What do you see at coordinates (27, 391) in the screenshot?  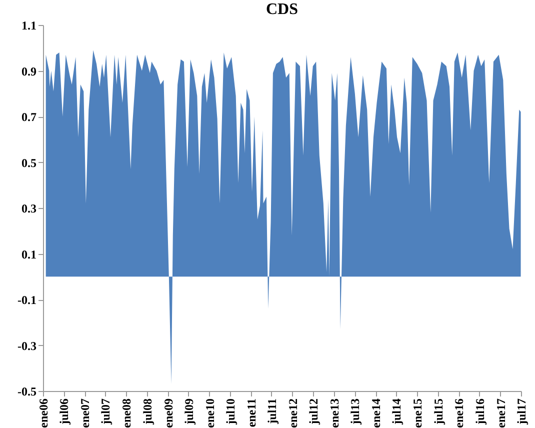 I see `y-tick-label: -0.5` at bounding box center [27, 391].